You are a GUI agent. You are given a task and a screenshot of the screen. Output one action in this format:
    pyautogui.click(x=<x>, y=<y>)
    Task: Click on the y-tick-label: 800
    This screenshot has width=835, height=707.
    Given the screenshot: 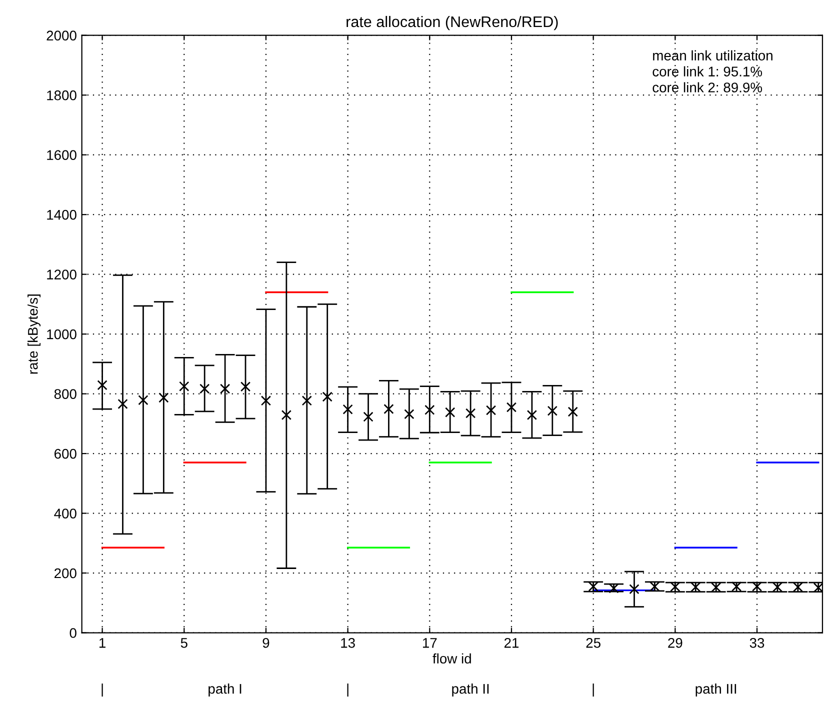 What is the action you would take?
    pyautogui.click(x=65, y=394)
    